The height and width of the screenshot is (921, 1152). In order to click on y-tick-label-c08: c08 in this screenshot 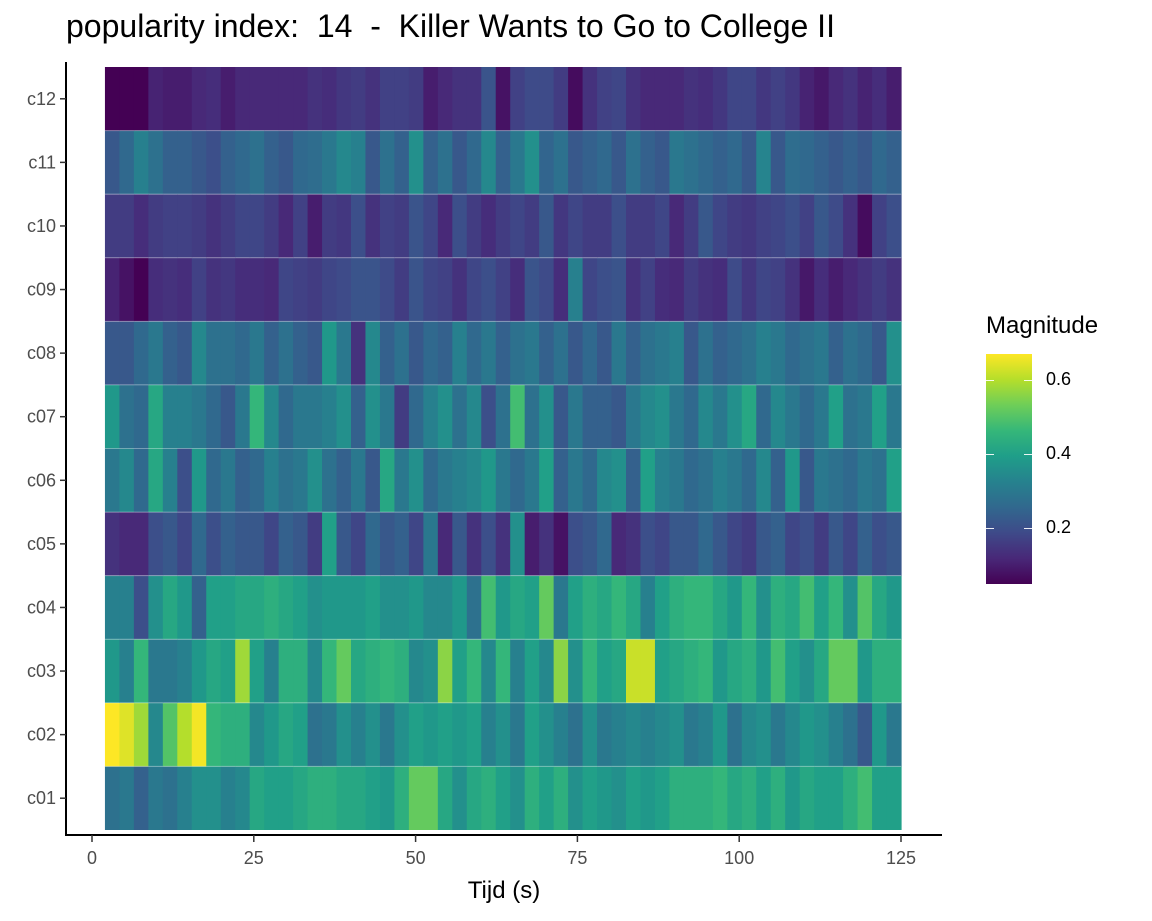, I will do `click(41, 353)`.